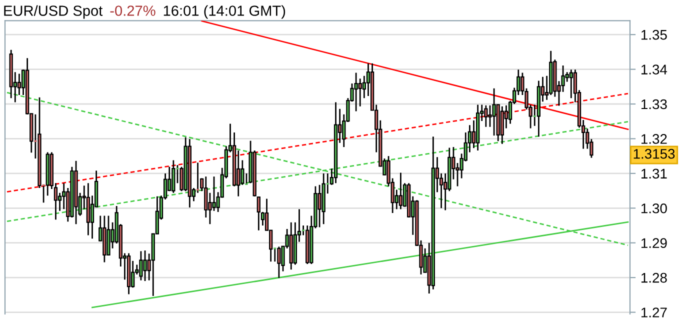 The height and width of the screenshot is (320, 679). What do you see at coordinates (53, 12) in the screenshot?
I see `chart-title: EUR/USD Spot` at bounding box center [53, 12].